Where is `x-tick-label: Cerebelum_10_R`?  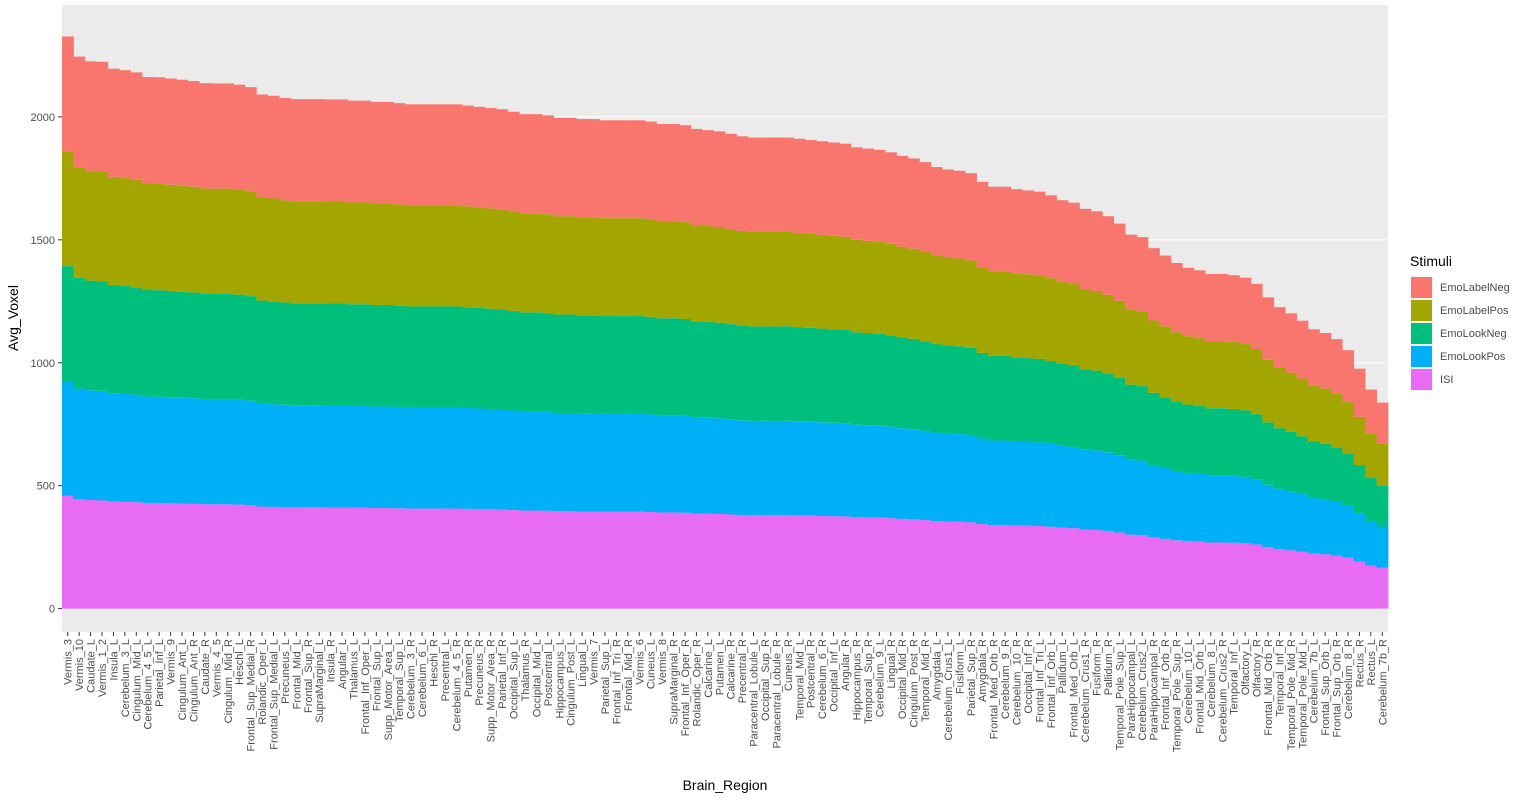 x-tick-label: Cerebelum_10_R is located at coordinates (1017, 682).